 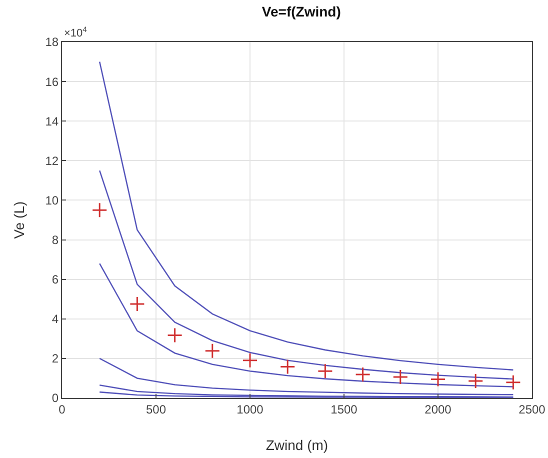 What do you see at coordinates (156, 409) in the screenshot?
I see `x-tick-label: 500` at bounding box center [156, 409].